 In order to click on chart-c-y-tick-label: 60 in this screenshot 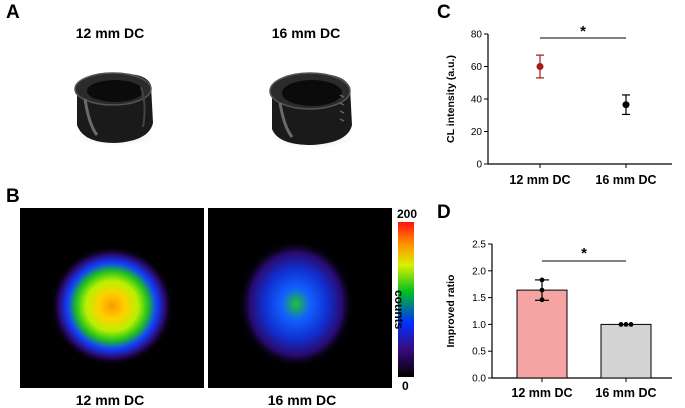, I will do `click(477, 67)`.